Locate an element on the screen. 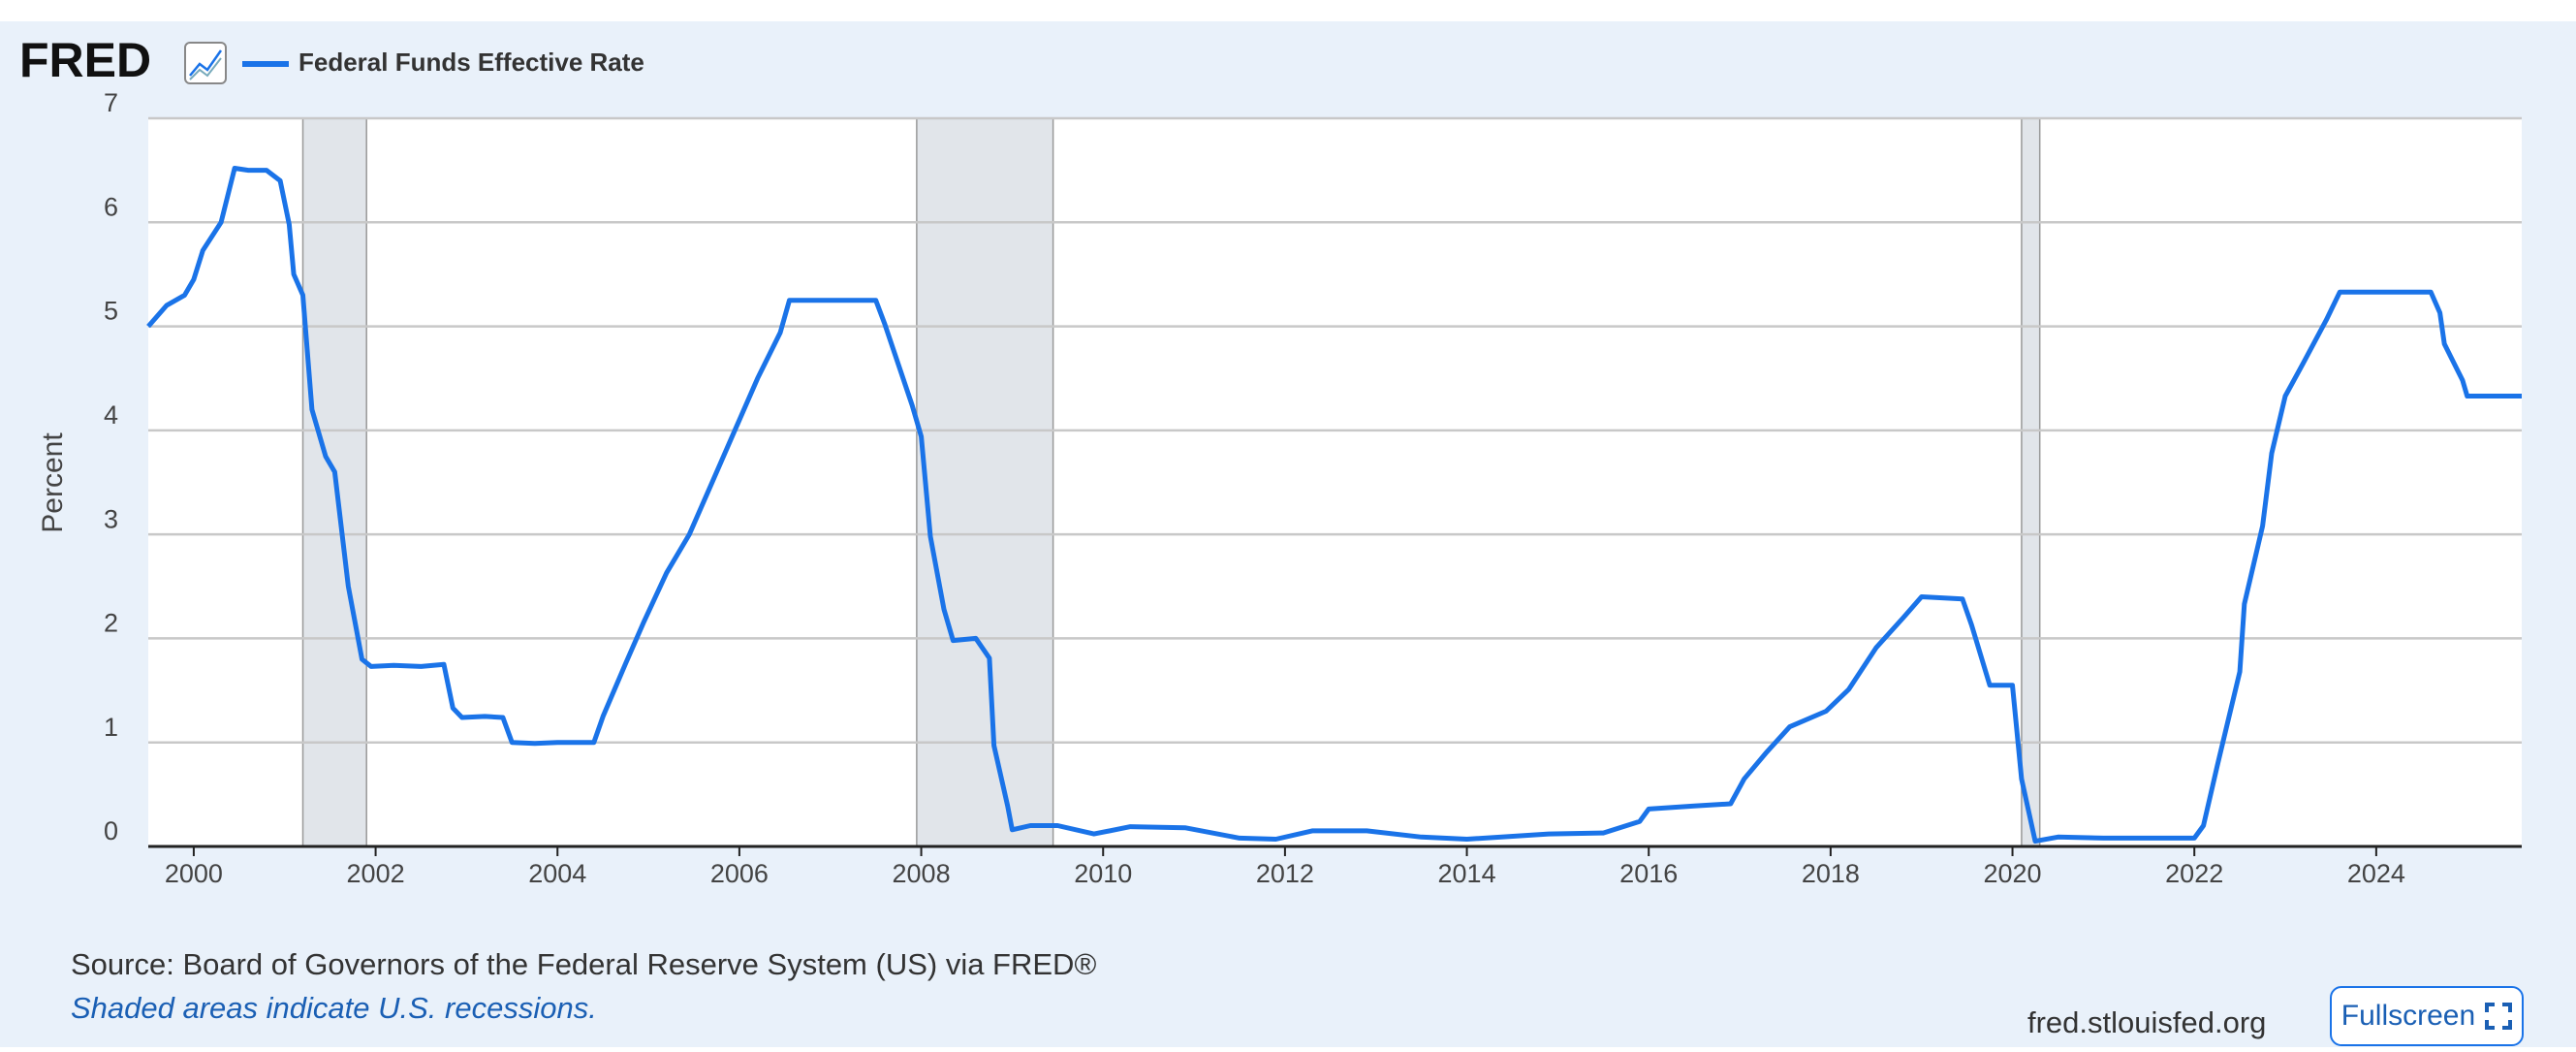 This screenshot has height=1052, width=2576. x-tick-label: 2018 is located at coordinates (1831, 873).